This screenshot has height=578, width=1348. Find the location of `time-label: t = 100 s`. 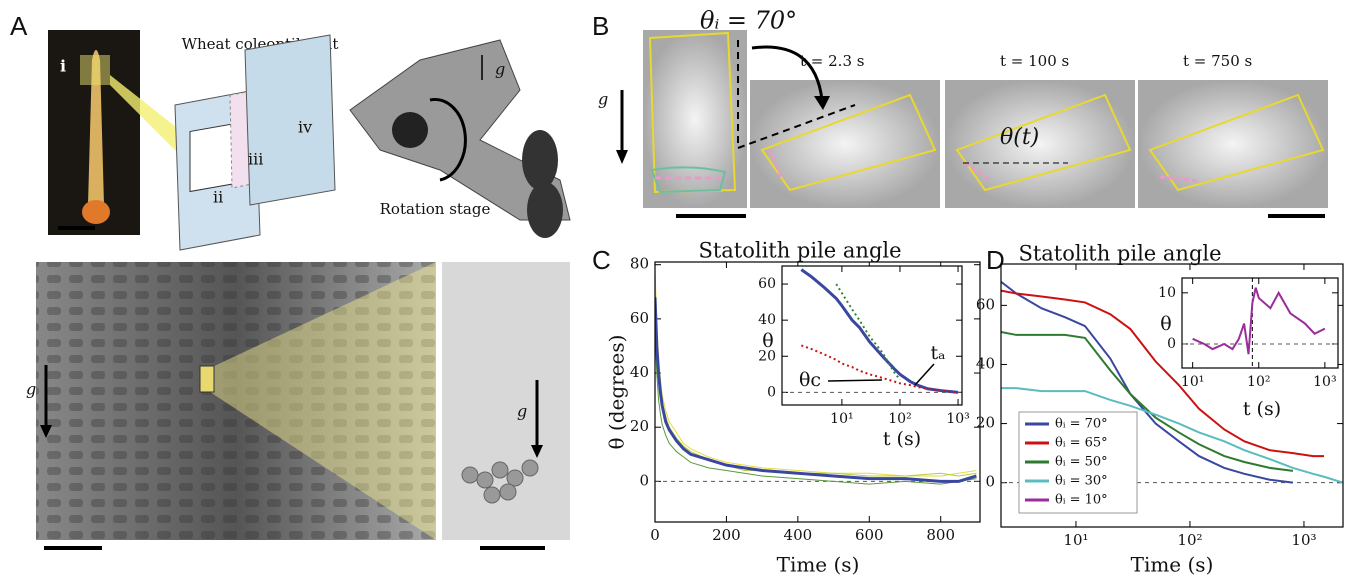

time-label: t = 100 s is located at coordinates (1034, 61).